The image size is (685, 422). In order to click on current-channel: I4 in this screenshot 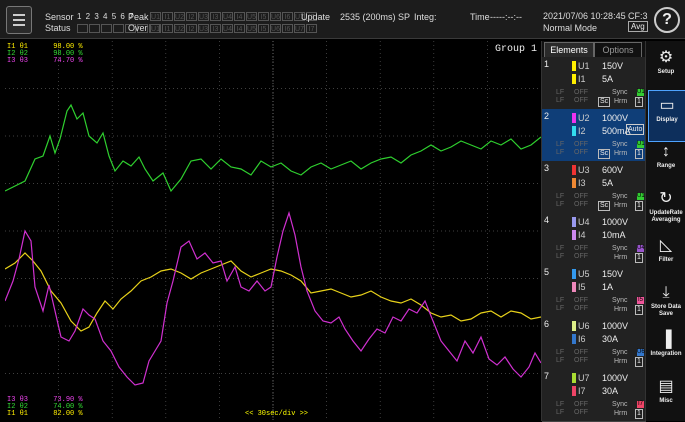, I will do `click(582, 235)`.